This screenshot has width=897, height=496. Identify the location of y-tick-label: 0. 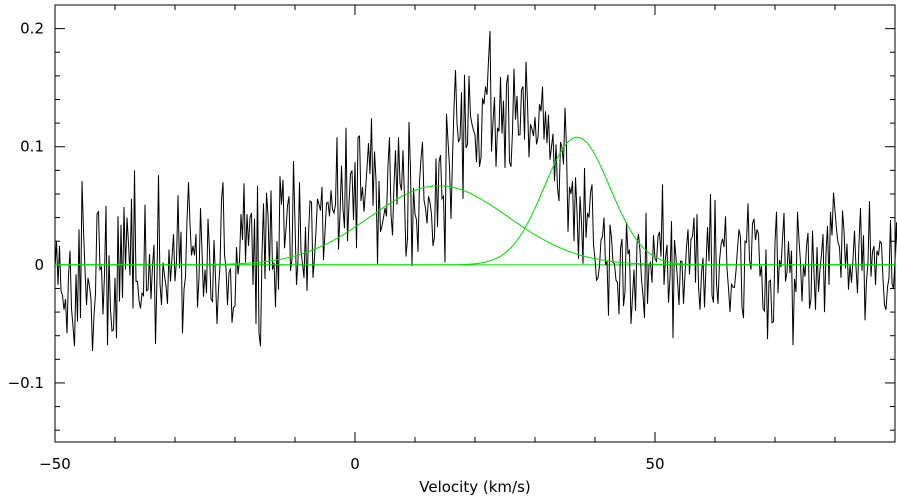
(39, 265).